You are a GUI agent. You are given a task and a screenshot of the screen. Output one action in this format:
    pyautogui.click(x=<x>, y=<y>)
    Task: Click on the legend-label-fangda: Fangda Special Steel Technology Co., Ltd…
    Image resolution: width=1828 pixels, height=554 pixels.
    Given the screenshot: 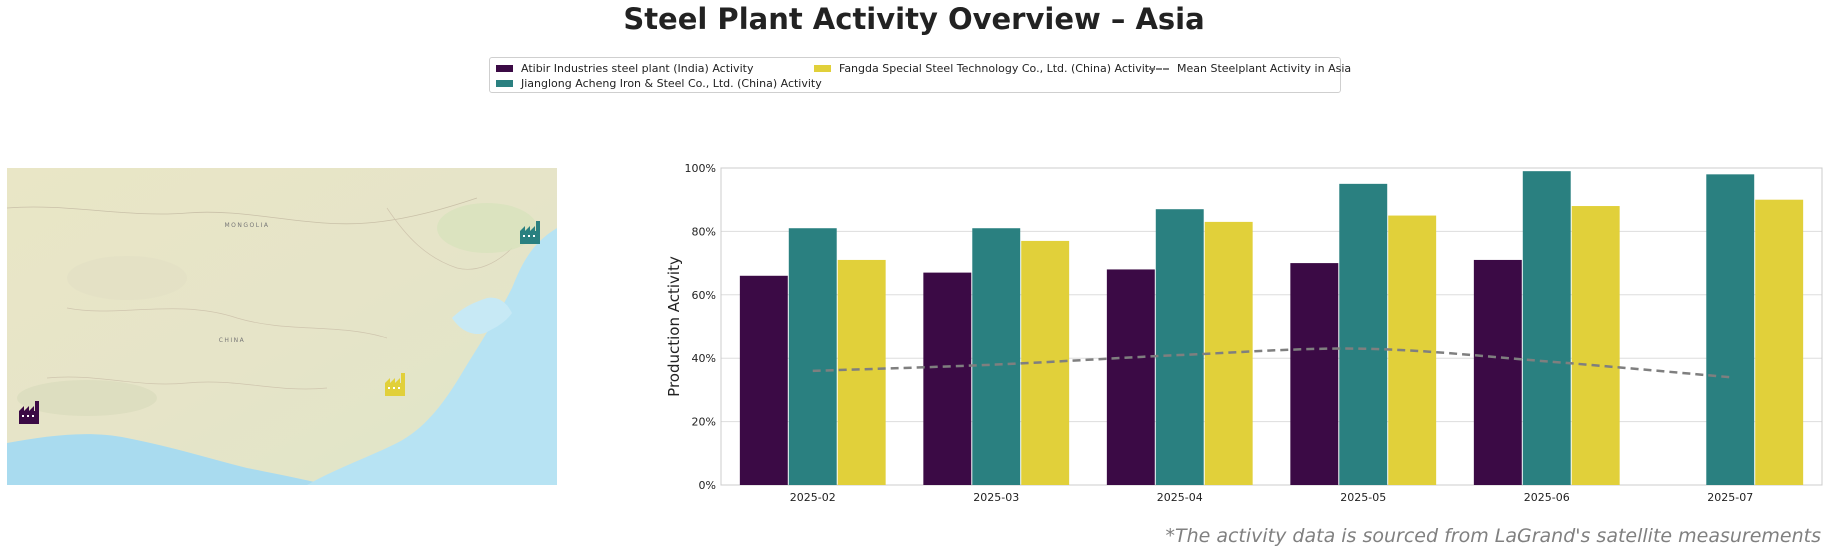 What is the action you would take?
    pyautogui.click(x=997, y=68)
    